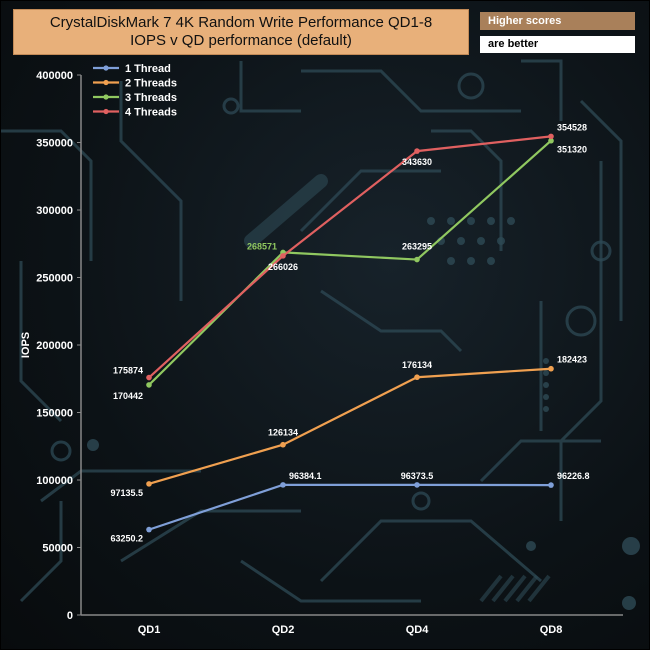 This screenshot has height=650, width=650. Describe the element at coordinates (54, 211) in the screenshot. I see `y-tick-label: 300000` at that location.